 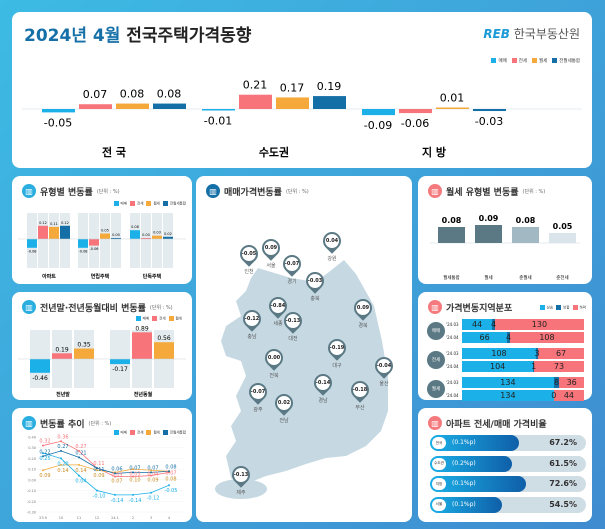 What do you see at coordinates (557, 382) in the screenshot?
I see `segment-label: 8` at bounding box center [557, 382].